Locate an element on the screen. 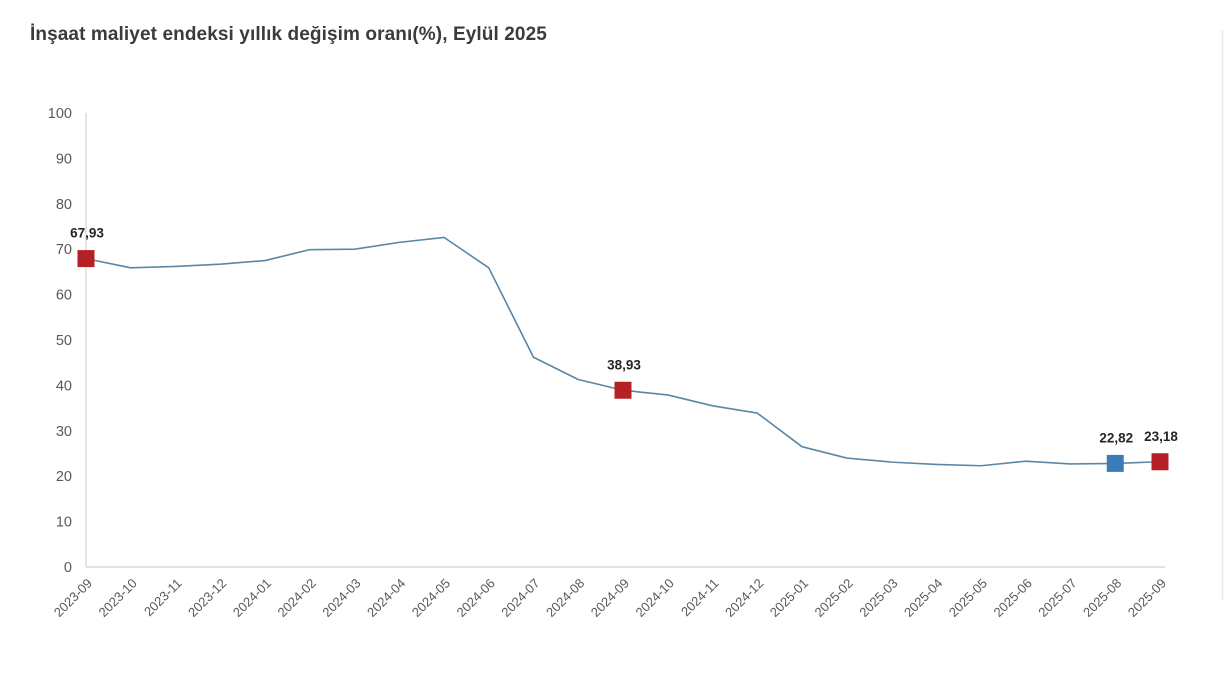  y-axis-tick-label: 0 is located at coordinates (68, 568).